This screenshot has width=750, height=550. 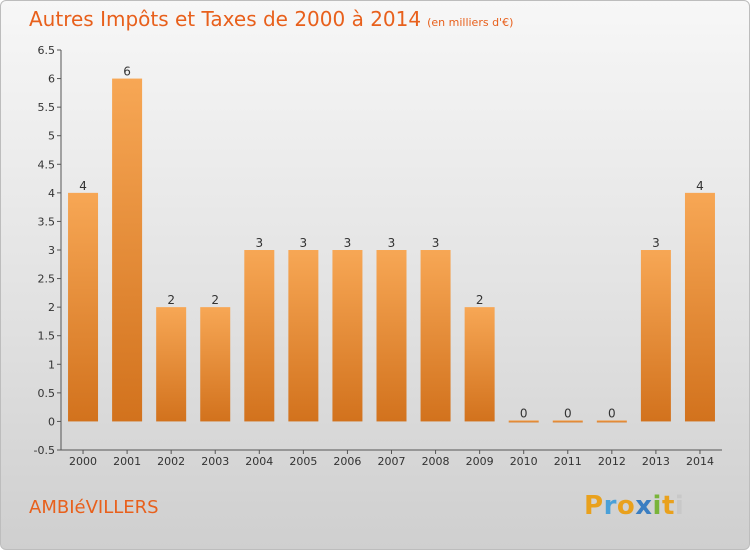 What do you see at coordinates (612, 461) in the screenshot?
I see `x-tick-label: 2012` at bounding box center [612, 461].